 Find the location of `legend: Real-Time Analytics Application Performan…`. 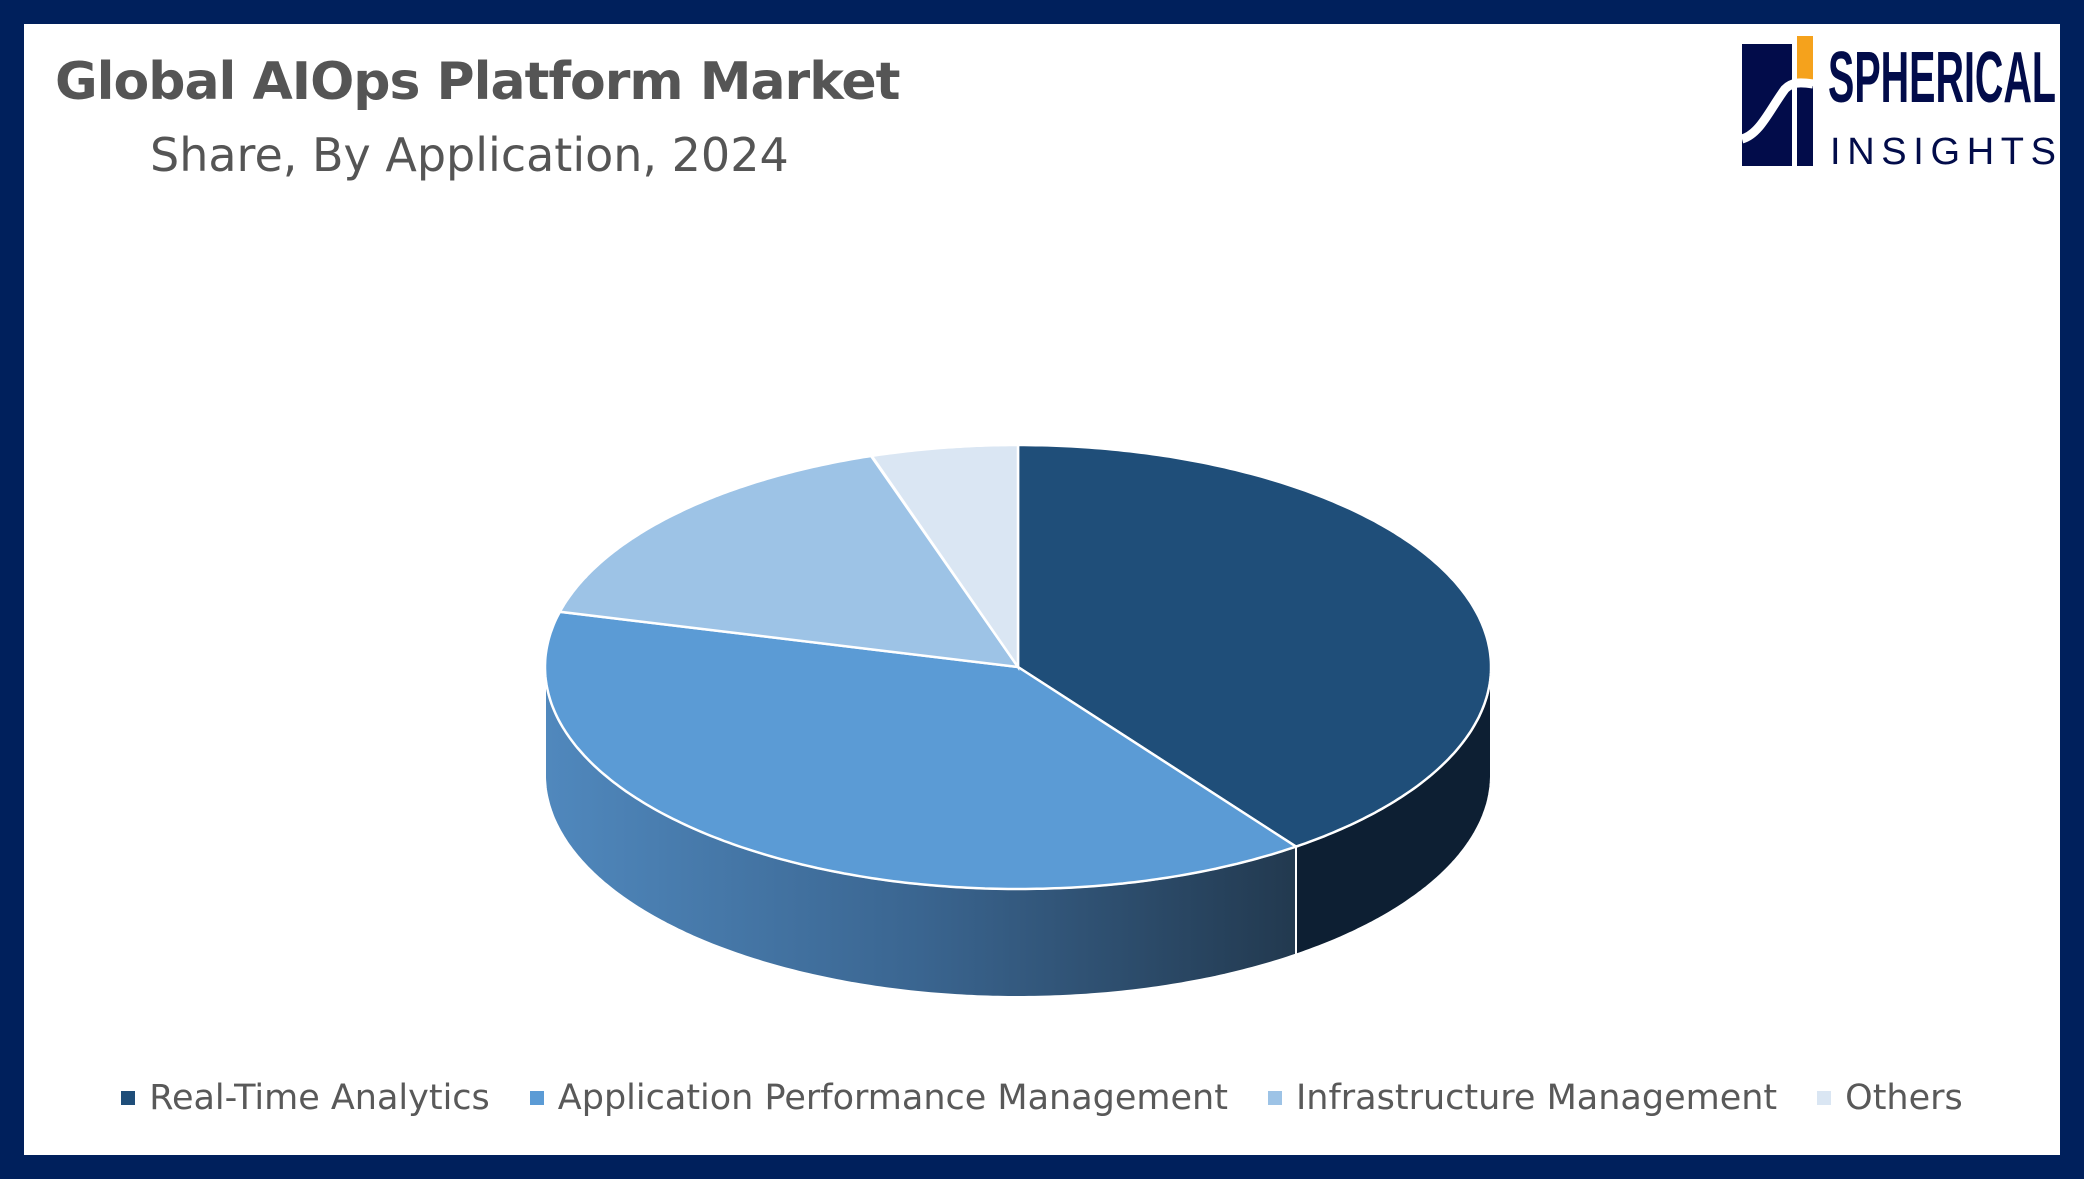

legend: Real-Time Analytics Application Performan… is located at coordinates (1042, 1098).